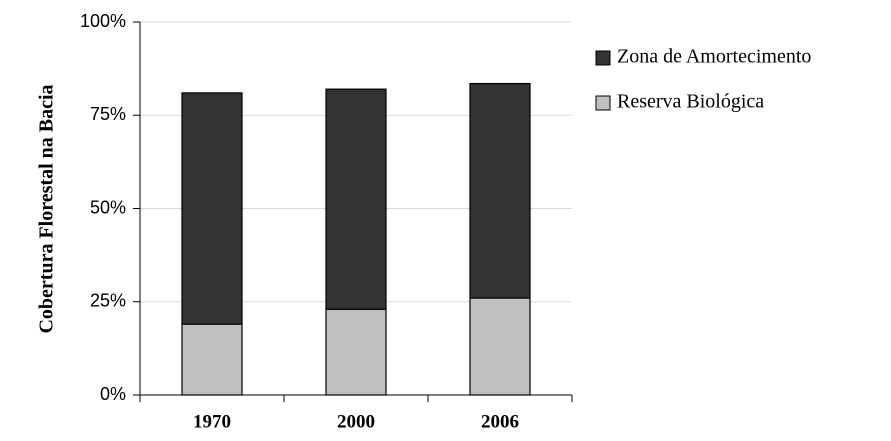  What do you see at coordinates (714, 57) in the screenshot?
I see `legend-label: Zona de Amortecimento` at bounding box center [714, 57].